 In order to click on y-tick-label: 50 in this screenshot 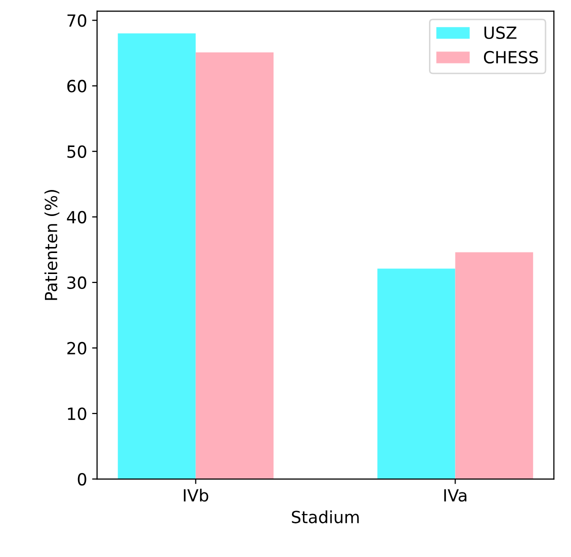, I will do `click(76, 151)`.